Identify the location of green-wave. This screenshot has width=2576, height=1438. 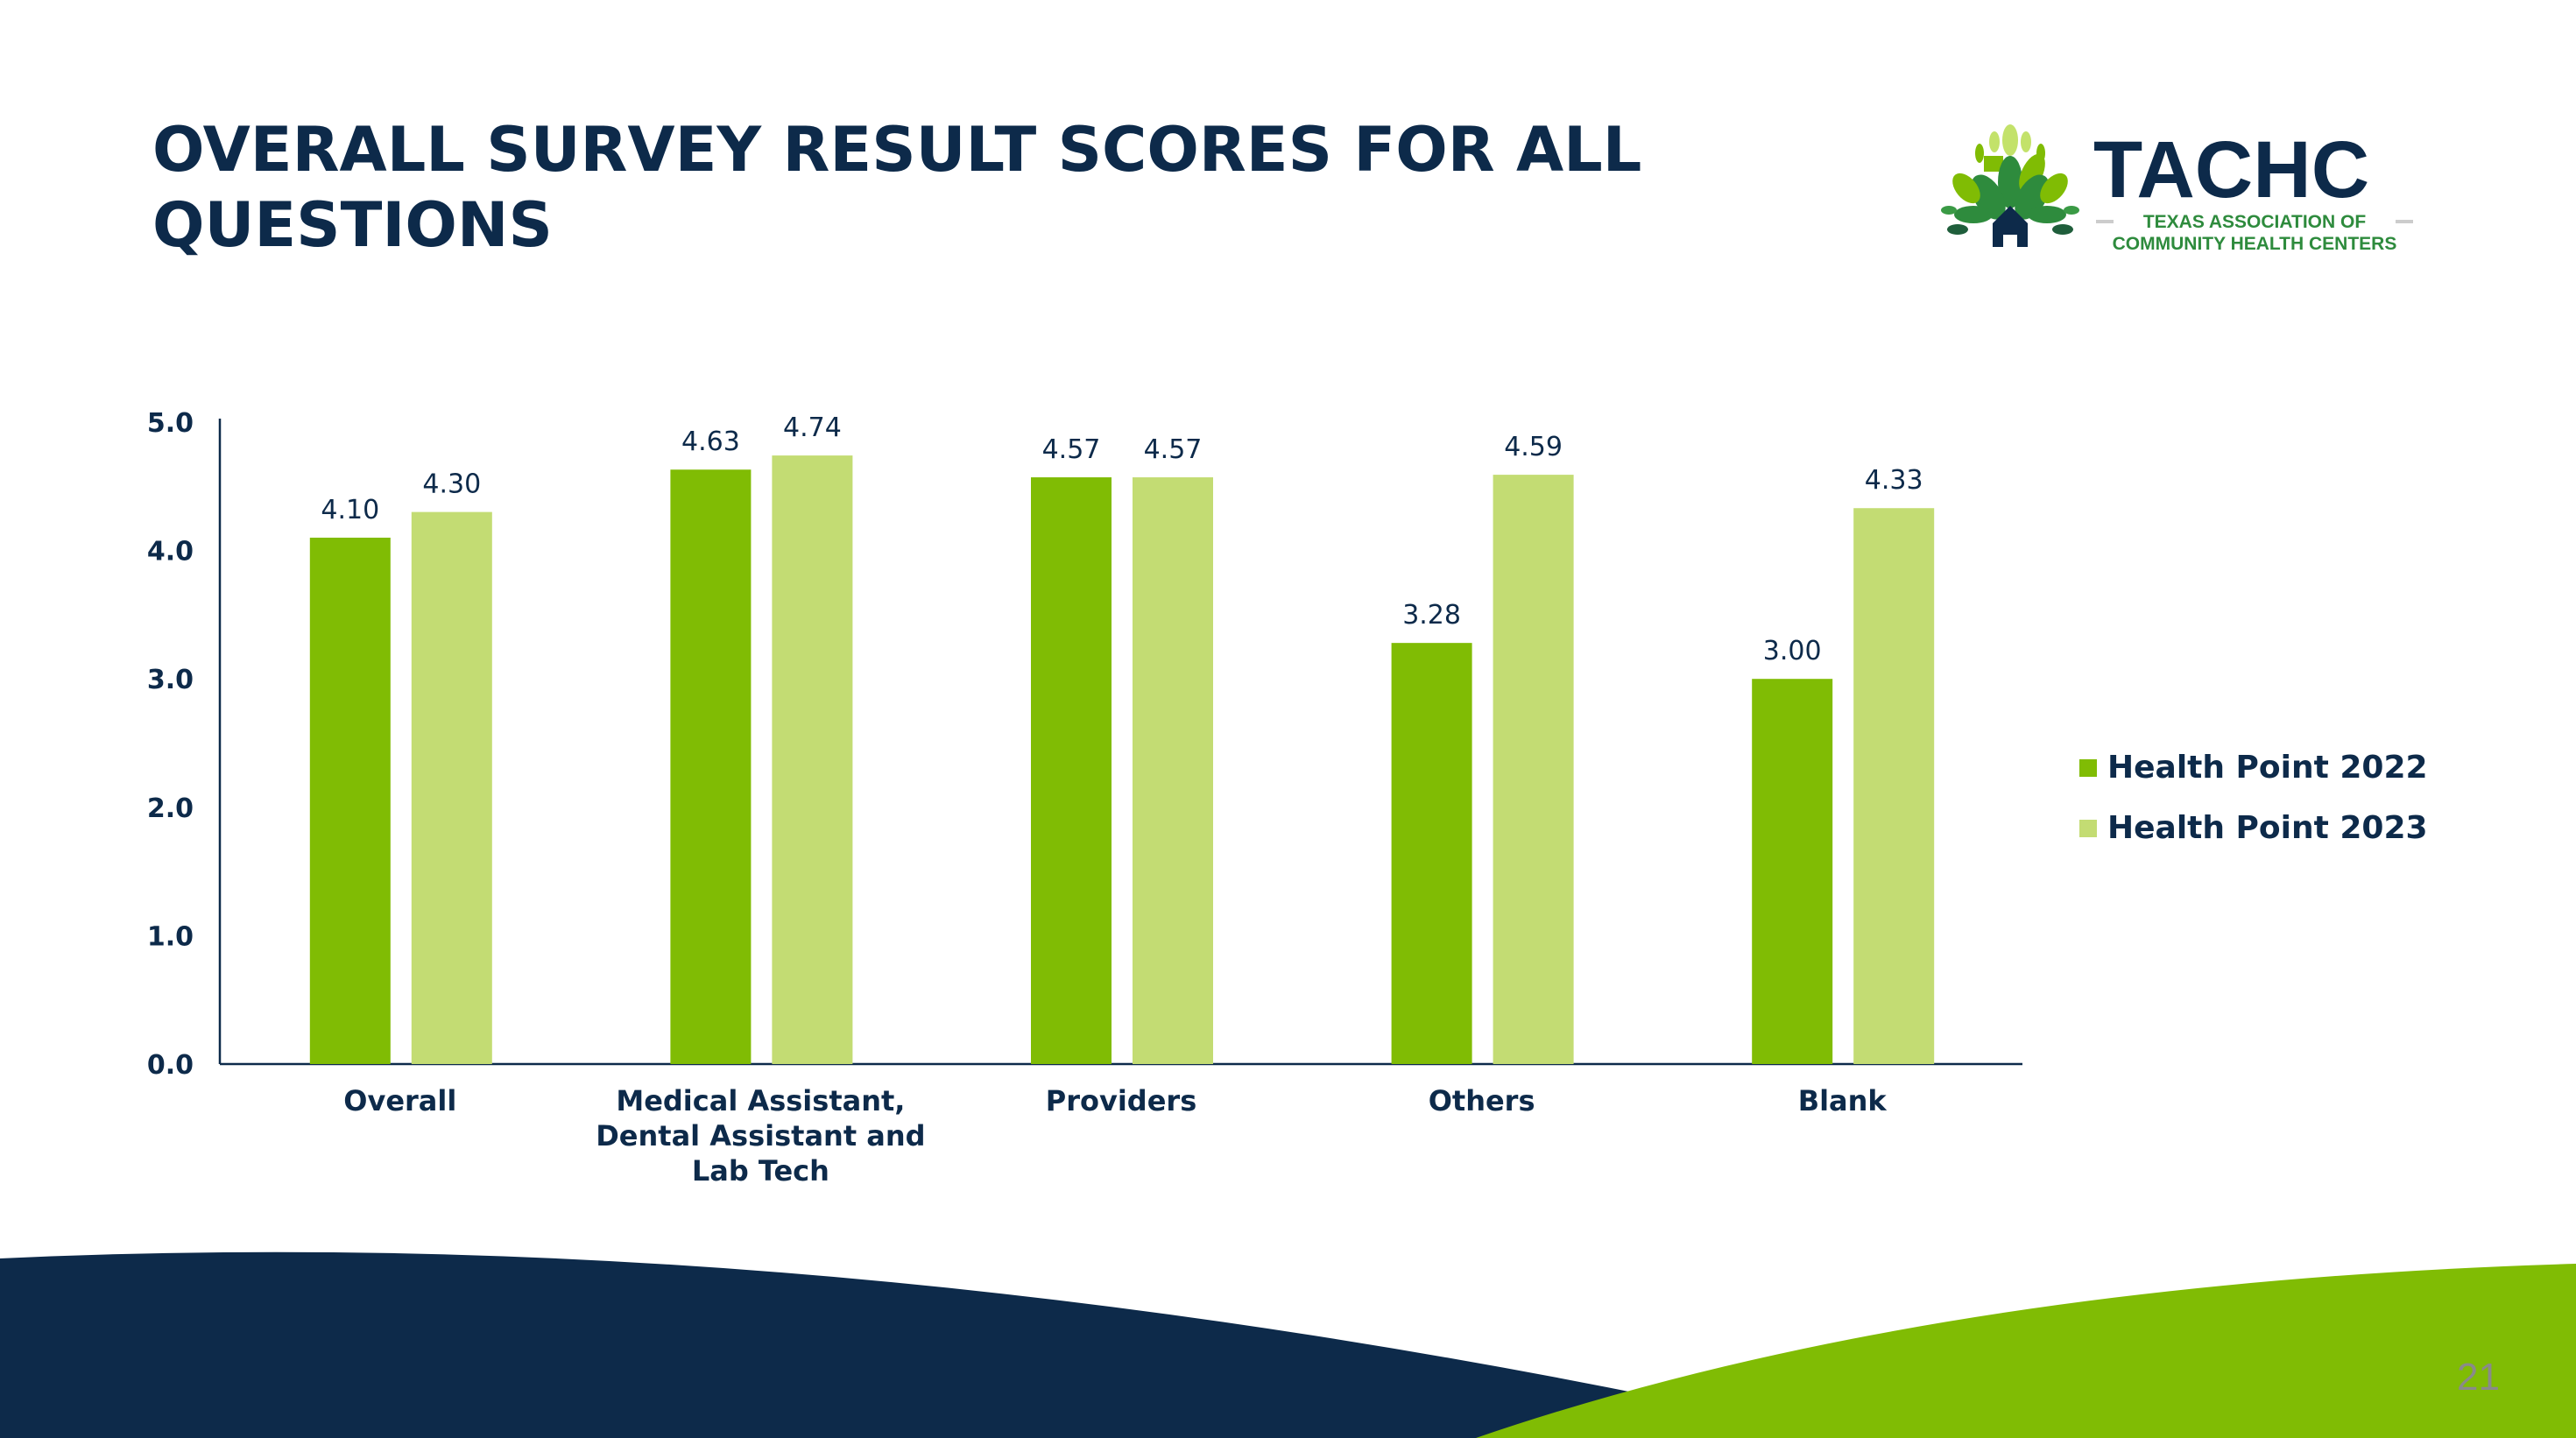
(2026, 1351).